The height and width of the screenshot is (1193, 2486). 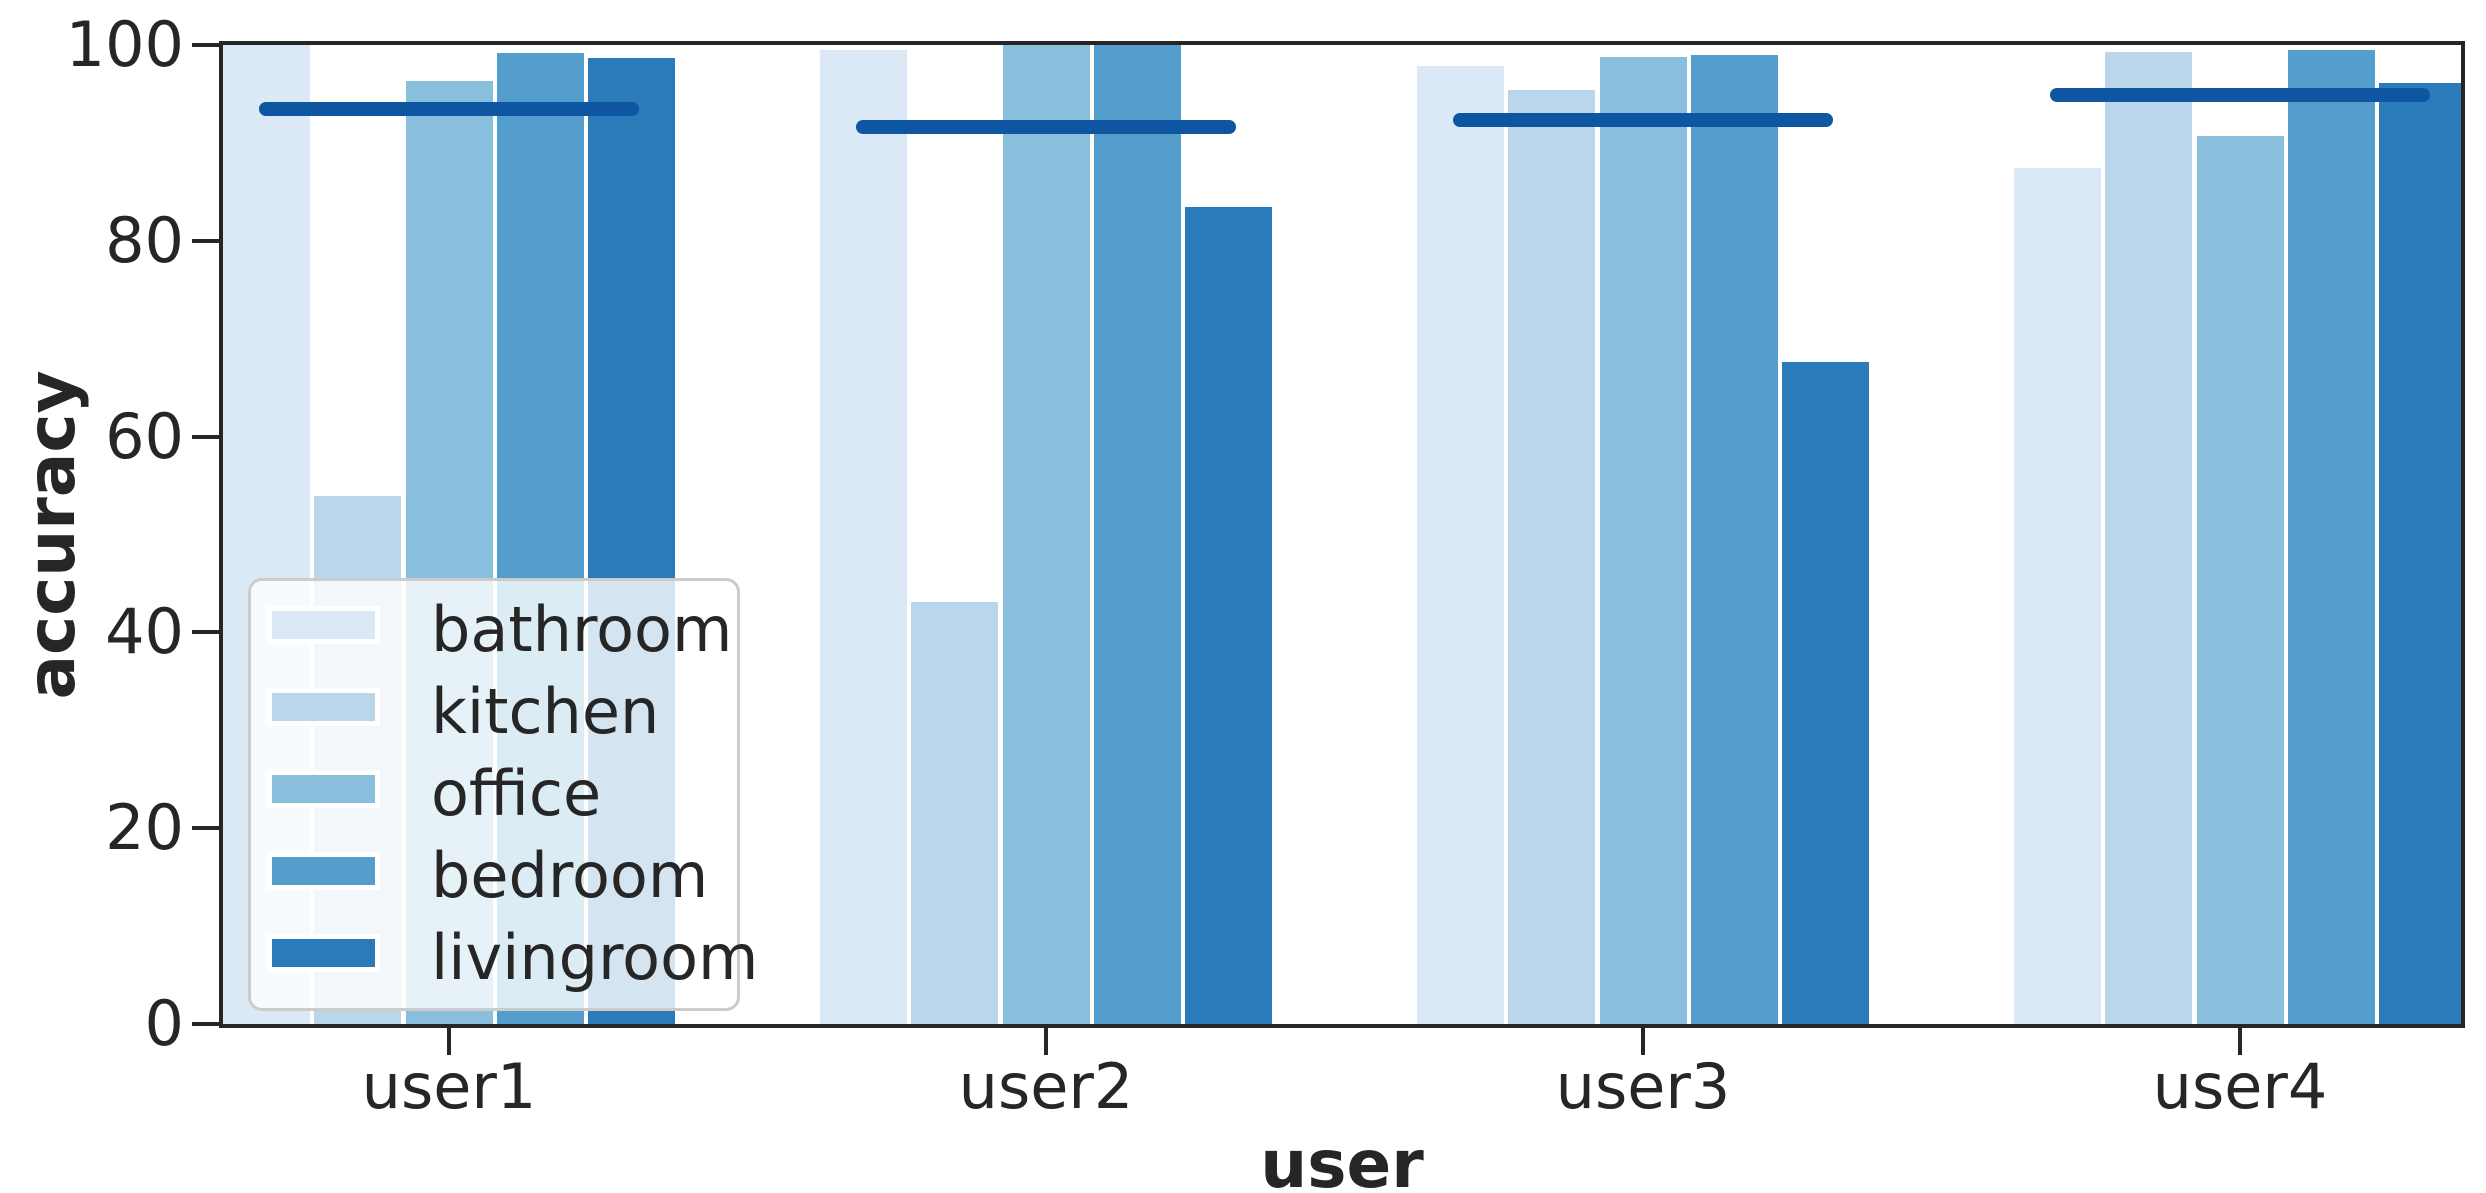 I want to click on legend: bathroom kitchen office bedroom livingroom, so click(x=503, y=794).